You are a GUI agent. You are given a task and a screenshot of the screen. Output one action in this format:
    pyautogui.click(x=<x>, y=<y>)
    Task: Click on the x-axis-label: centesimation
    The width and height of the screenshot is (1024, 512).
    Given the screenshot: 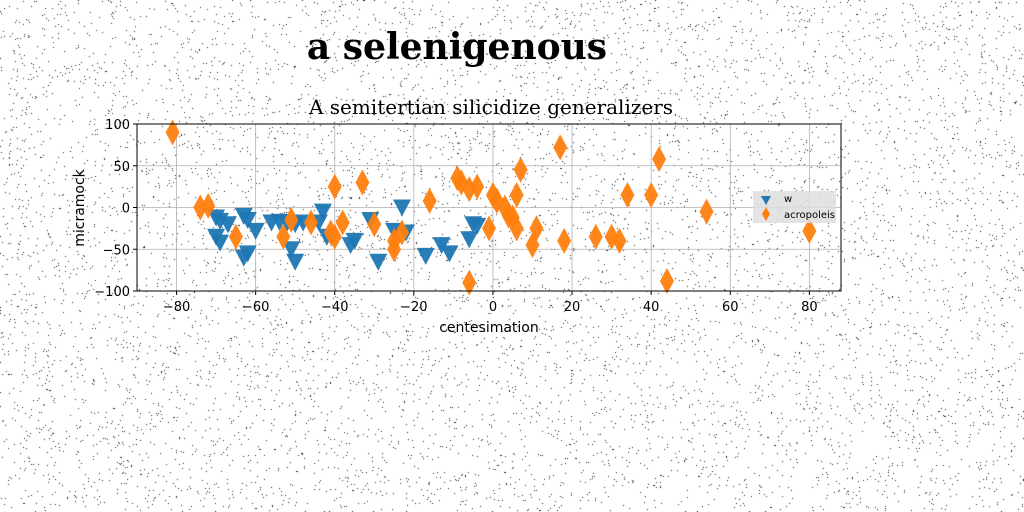 What is the action you would take?
    pyautogui.click(x=489, y=328)
    